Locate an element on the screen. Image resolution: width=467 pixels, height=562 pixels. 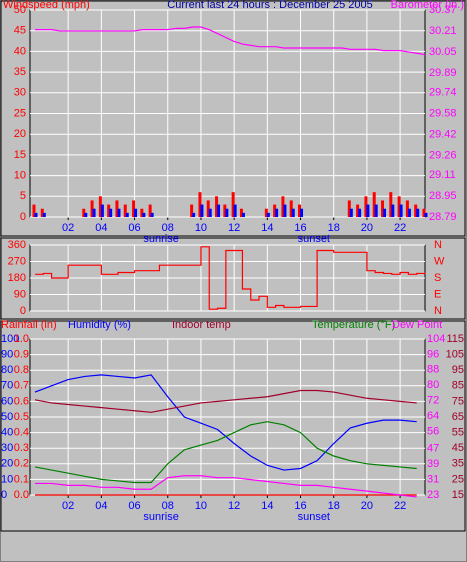
y-tick-label: 85 is located at coordinates (458, 386).